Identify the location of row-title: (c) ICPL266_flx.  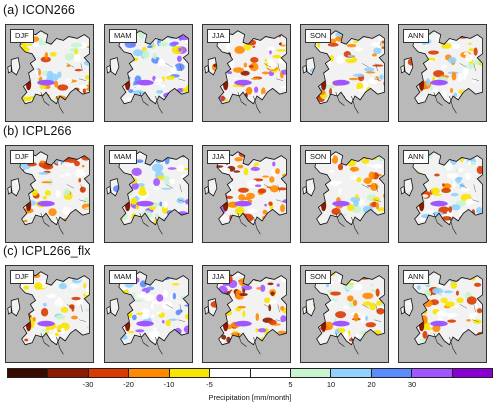
(47, 251).